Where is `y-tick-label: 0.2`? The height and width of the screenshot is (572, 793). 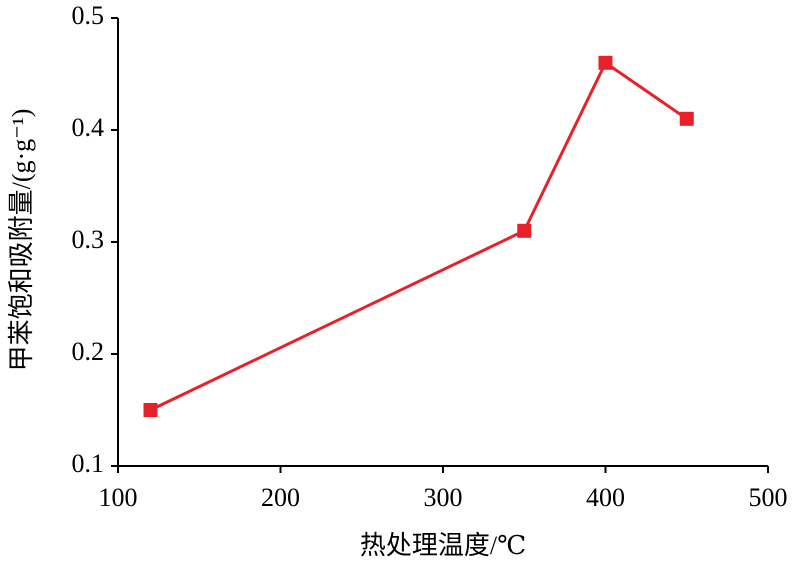 y-tick-label: 0.2 is located at coordinates (88, 351).